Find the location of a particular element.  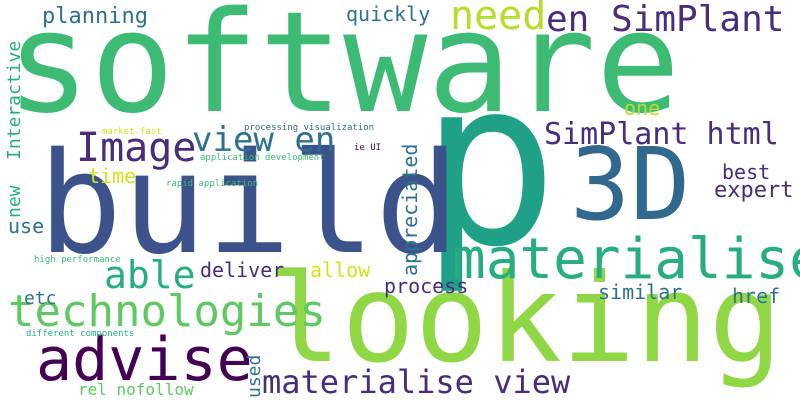

word-ie-ui: ie UI is located at coordinates (368, 148).